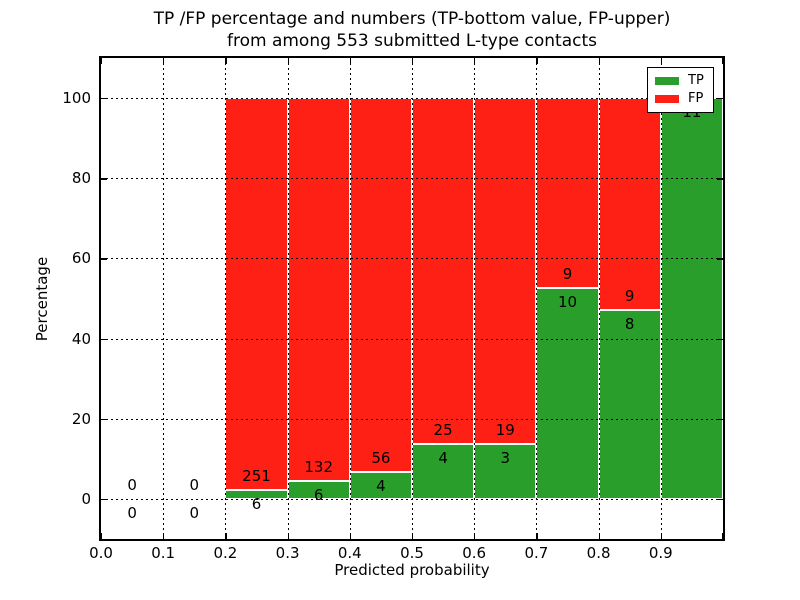 This screenshot has height=600, width=800. Describe the element at coordinates (319, 467) in the screenshot. I see `bar-label-fp-0.3-0.4: 132` at that location.